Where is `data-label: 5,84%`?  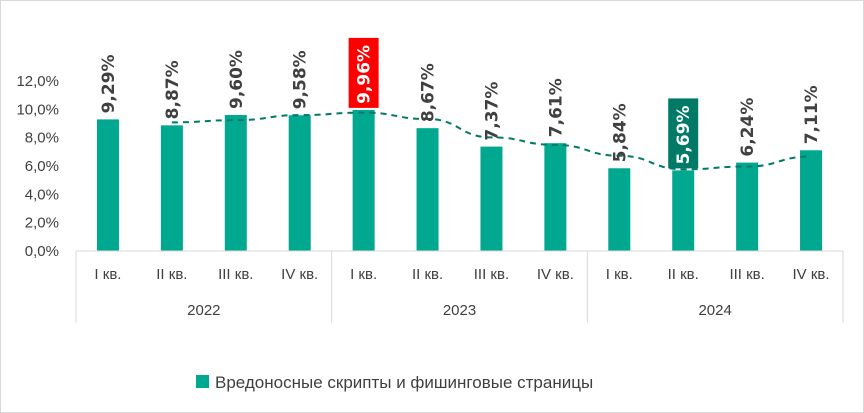
data-label: 5,84% is located at coordinates (620, 132).